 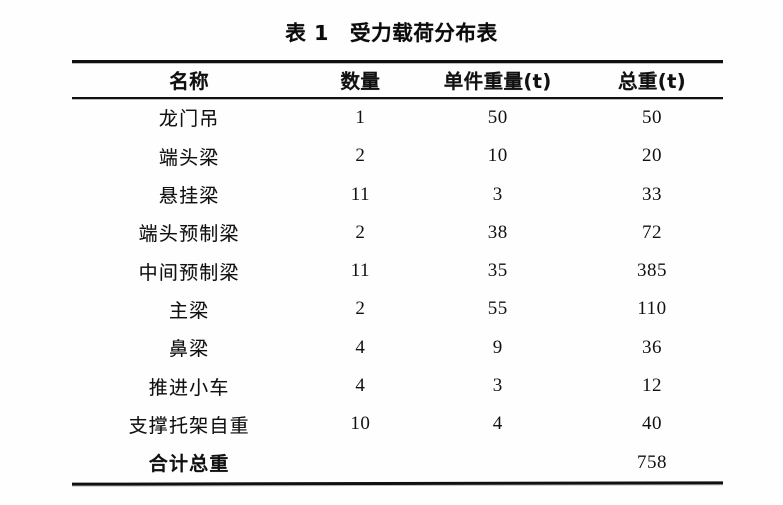 What do you see at coordinates (397, 309) in the screenshot?
I see `table-row: 主梁 2 55 110` at bounding box center [397, 309].